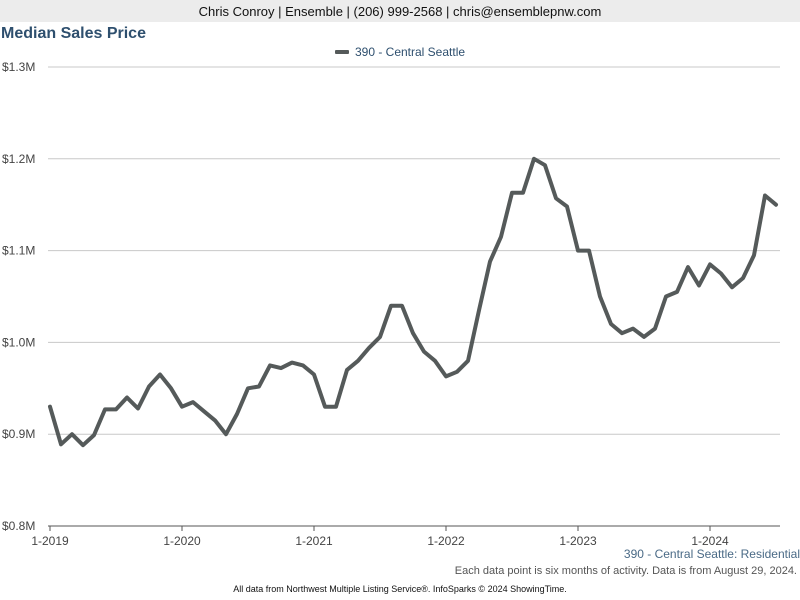 This screenshot has width=800, height=600. Describe the element at coordinates (446, 541) in the screenshot. I see `x-tick-label: 1-2022` at that location.